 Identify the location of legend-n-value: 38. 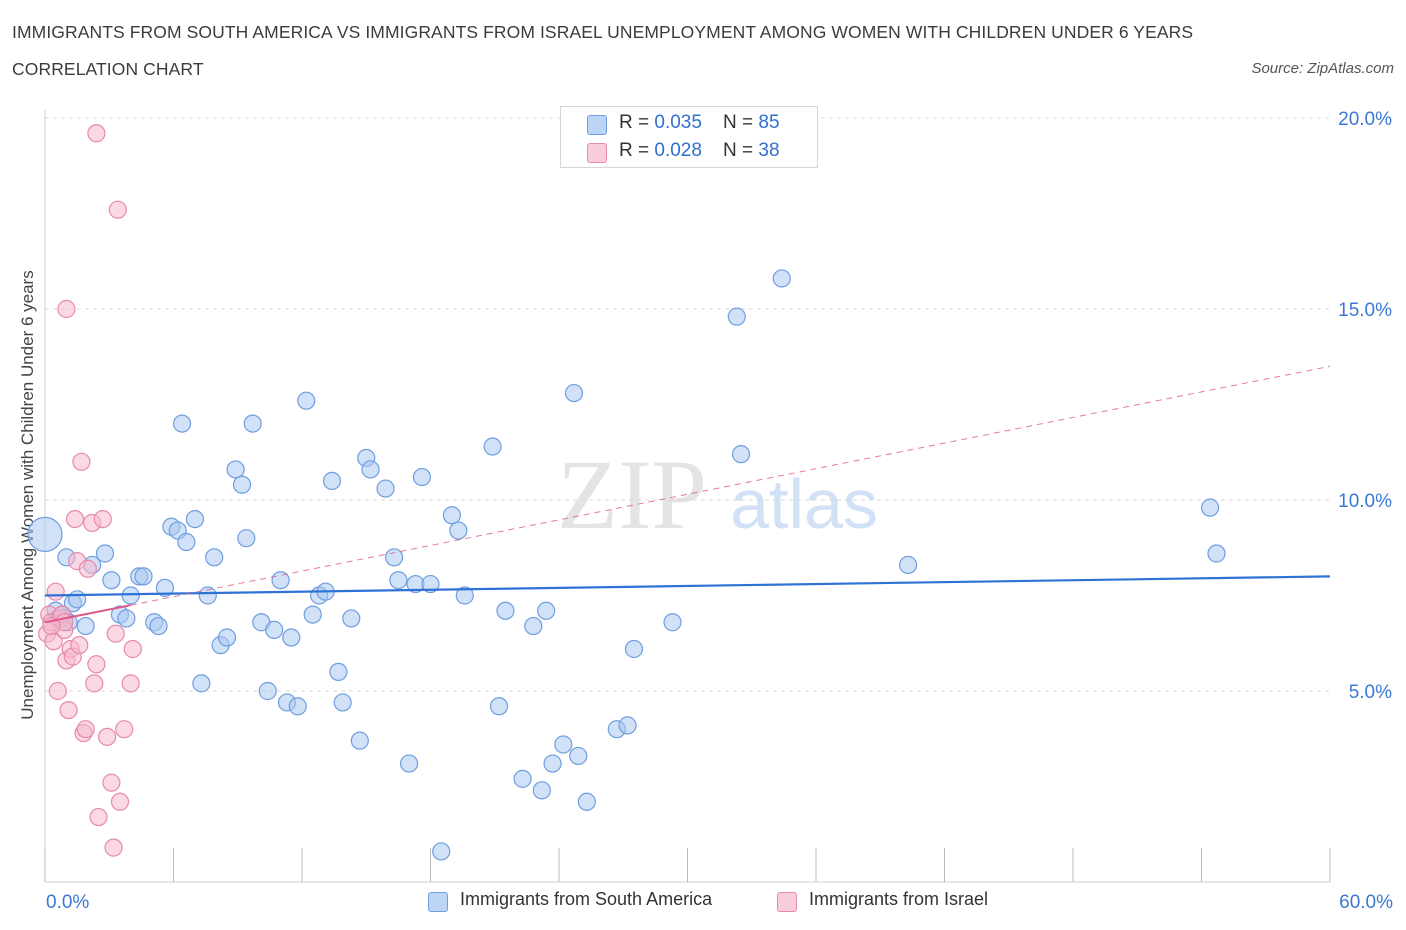
(769, 150).